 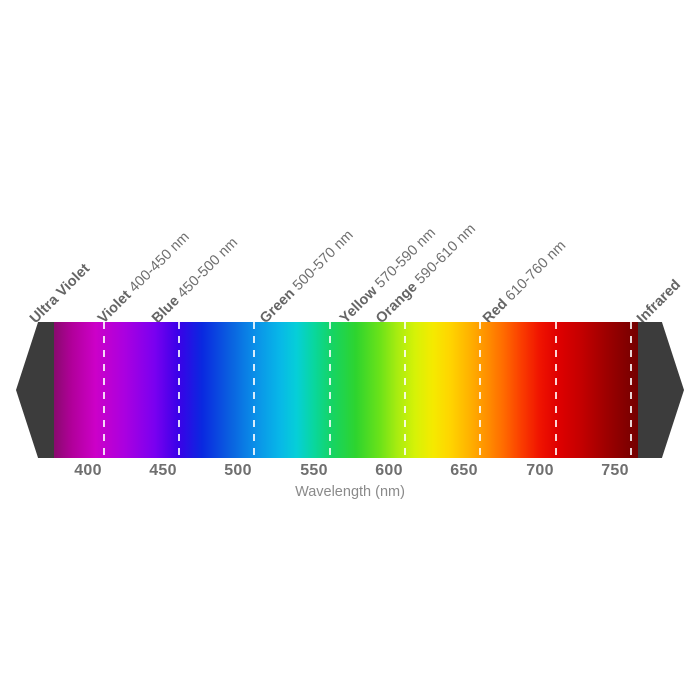 I want to click on infrared-arrow-icon, so click(x=661, y=390).